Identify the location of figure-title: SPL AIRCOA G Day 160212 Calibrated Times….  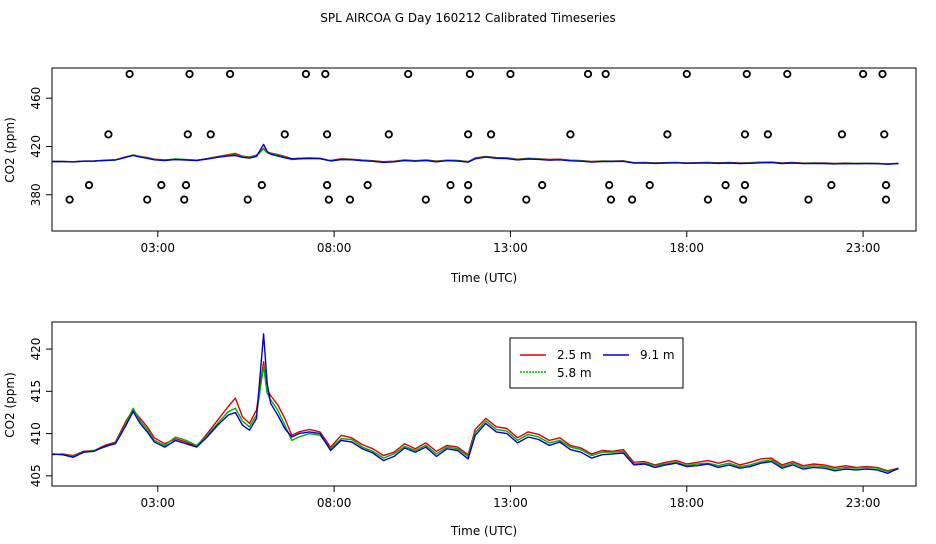
(467, 18).